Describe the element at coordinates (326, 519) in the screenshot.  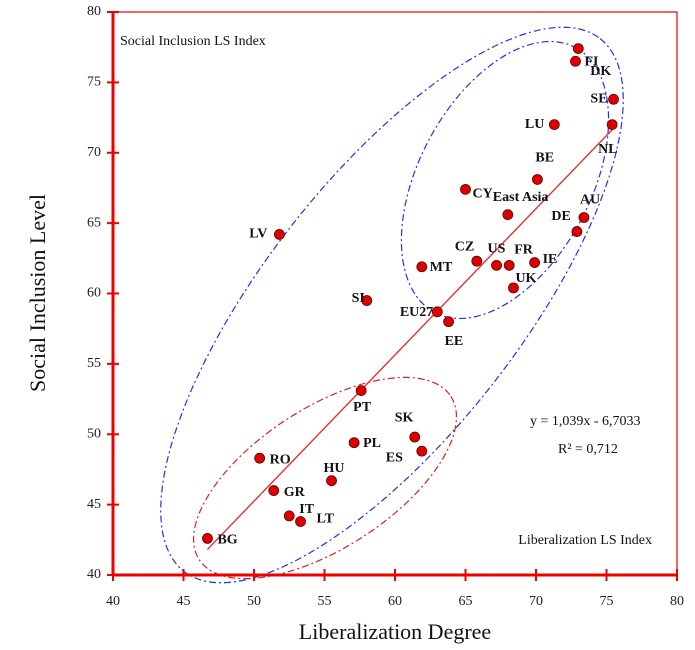
I see `point-label: LT` at that location.